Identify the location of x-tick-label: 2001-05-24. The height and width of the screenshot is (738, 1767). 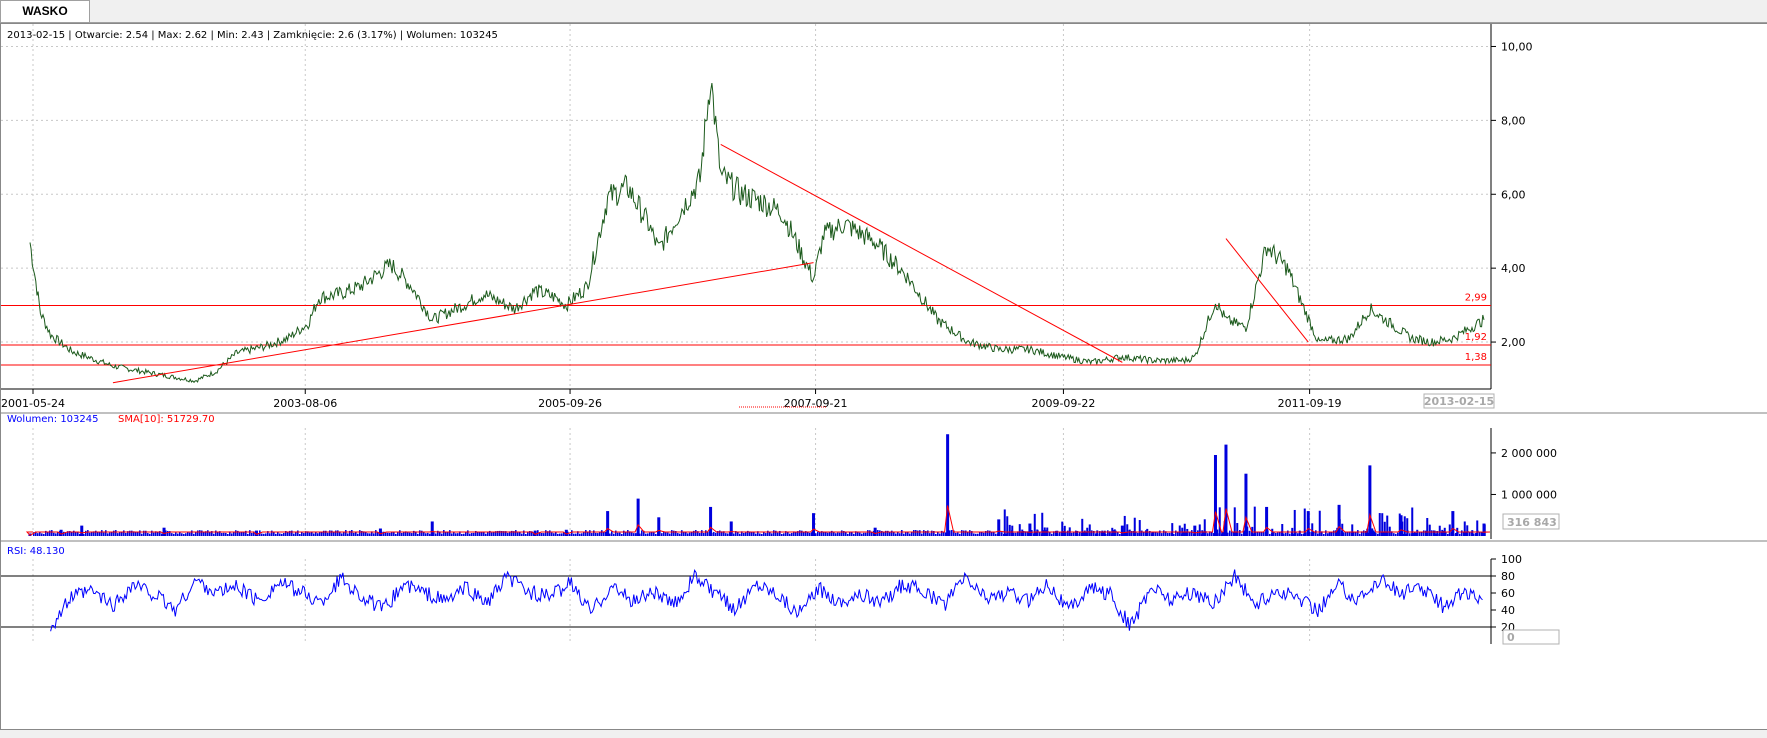
(33, 403).